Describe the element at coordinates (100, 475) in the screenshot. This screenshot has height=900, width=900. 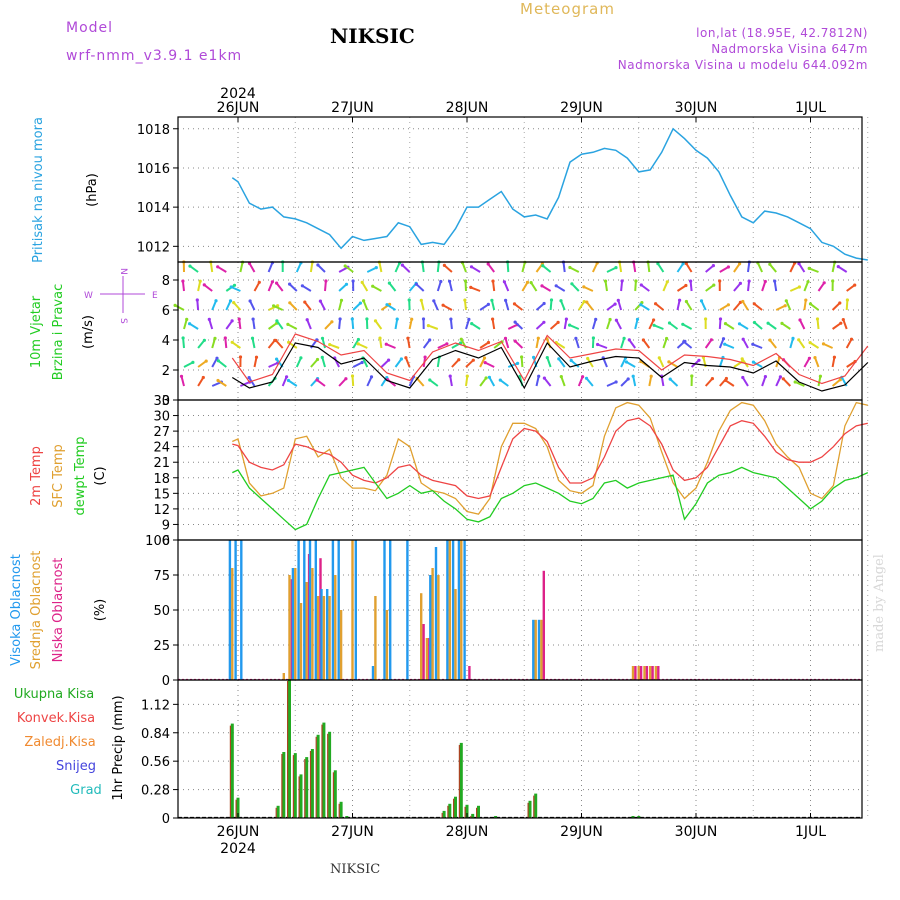
I see `temp-unit: (C)` at that location.